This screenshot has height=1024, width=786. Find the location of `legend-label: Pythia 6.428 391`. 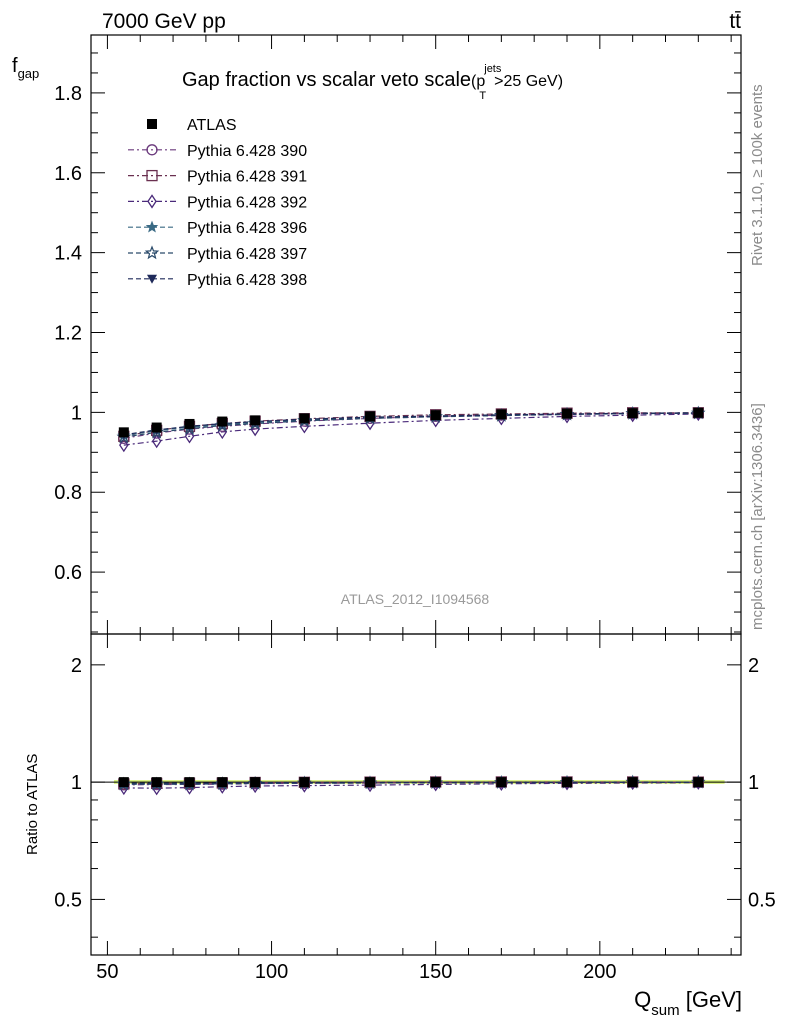

legend-label: Pythia 6.428 391 is located at coordinates (247, 177).